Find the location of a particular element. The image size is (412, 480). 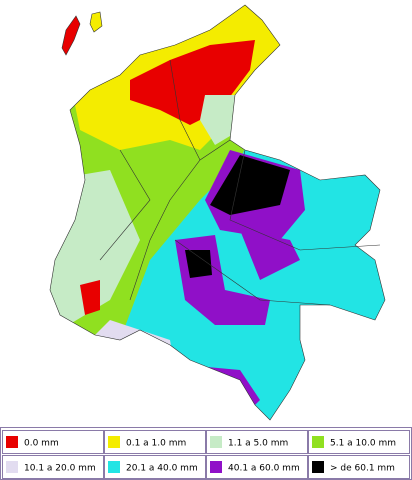

island-san-andres is located at coordinates (71, 35).